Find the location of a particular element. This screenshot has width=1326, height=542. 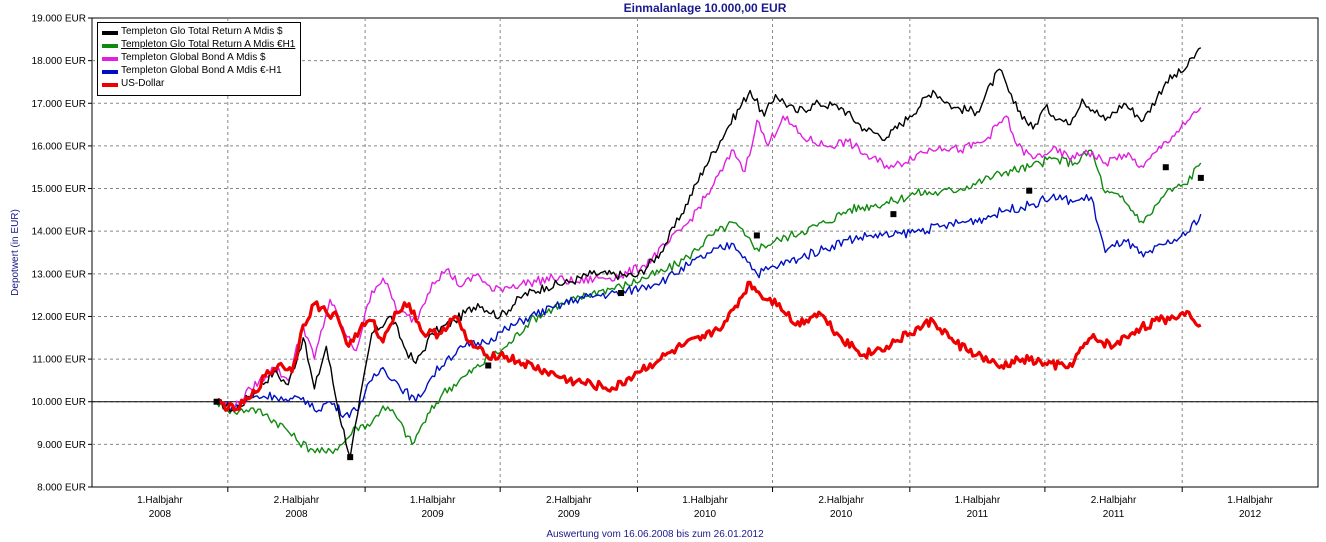

y-tick-label: 13.000 EUR is located at coordinates (59, 274).